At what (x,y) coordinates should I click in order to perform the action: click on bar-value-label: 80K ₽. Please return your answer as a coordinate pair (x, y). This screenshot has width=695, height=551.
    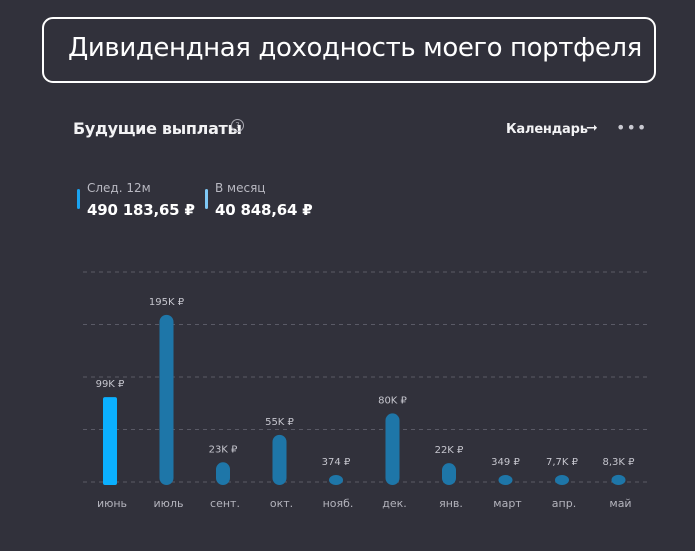
    Looking at the image, I should click on (392, 400).